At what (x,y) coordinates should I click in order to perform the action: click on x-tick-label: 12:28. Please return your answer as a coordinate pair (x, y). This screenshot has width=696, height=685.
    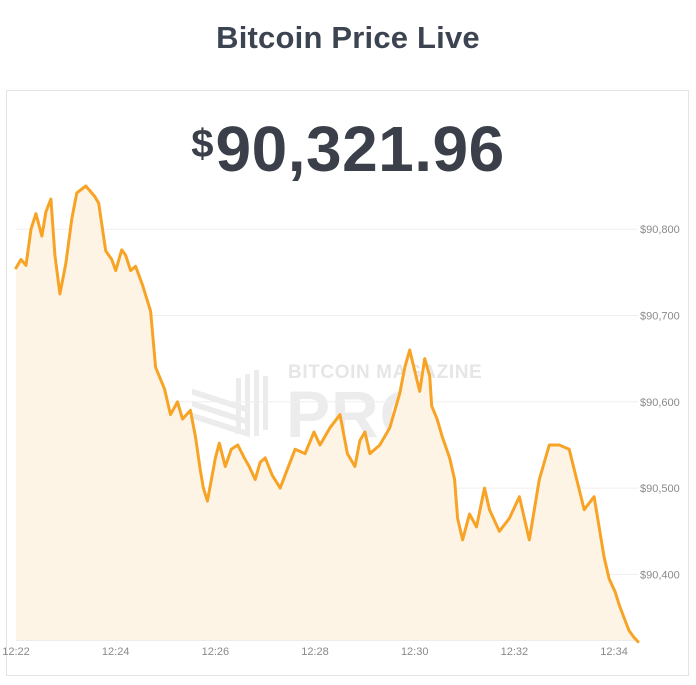
    Looking at the image, I should click on (315, 652).